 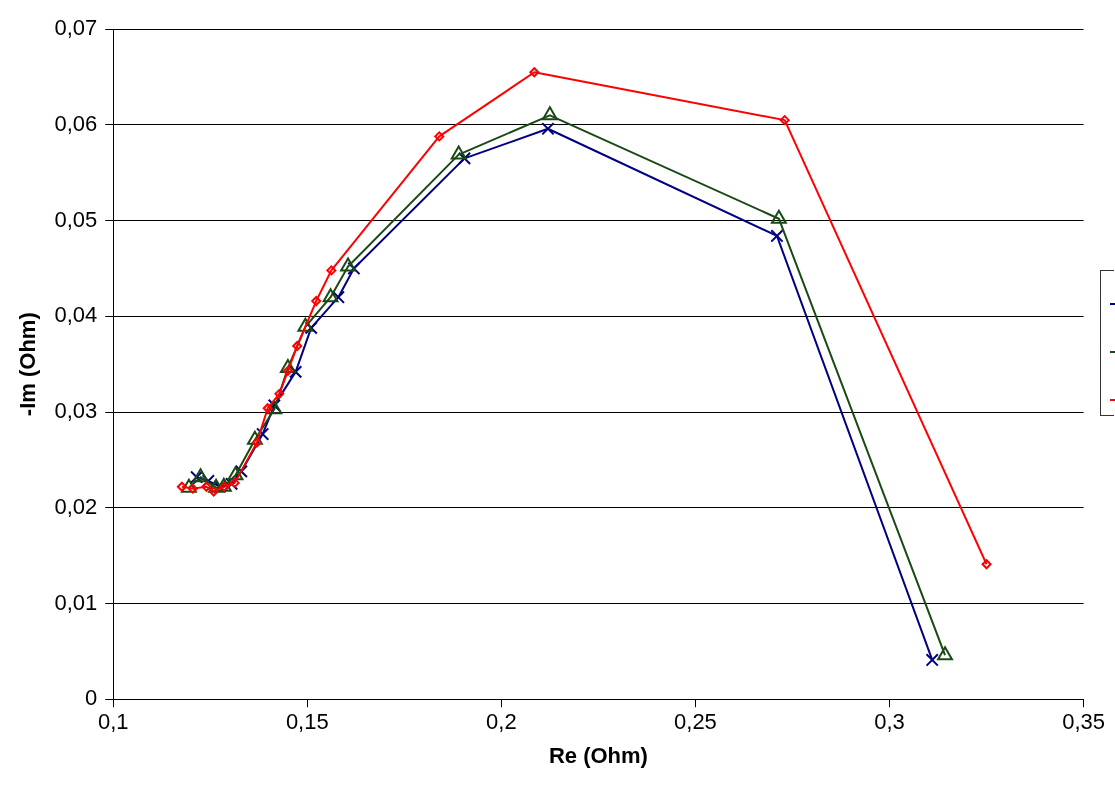 What do you see at coordinates (76, 506) in the screenshot?
I see `y-tick-label: 0,02` at bounding box center [76, 506].